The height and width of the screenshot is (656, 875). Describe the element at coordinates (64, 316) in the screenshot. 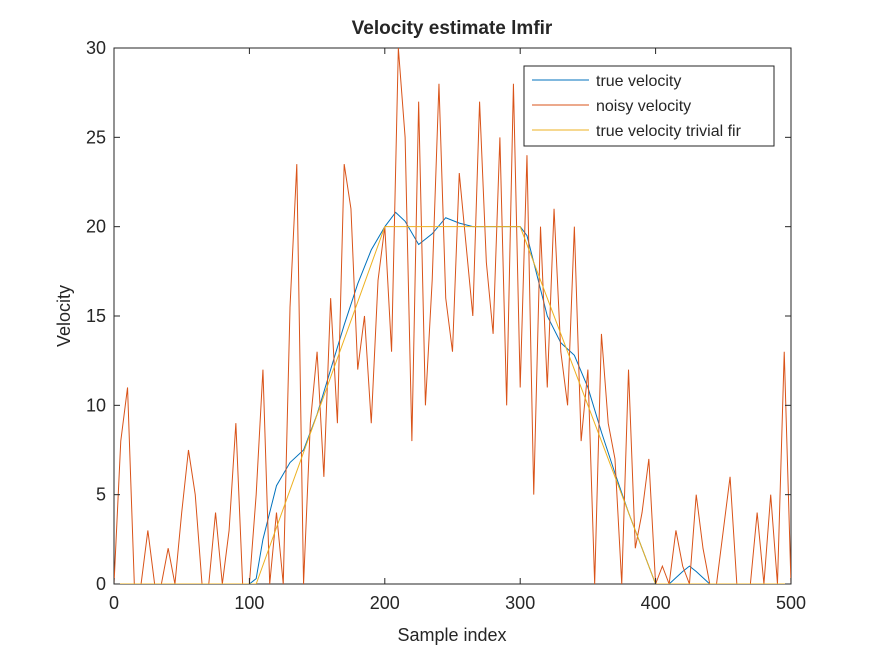

I see `y-axis-label: Velocity` at that location.